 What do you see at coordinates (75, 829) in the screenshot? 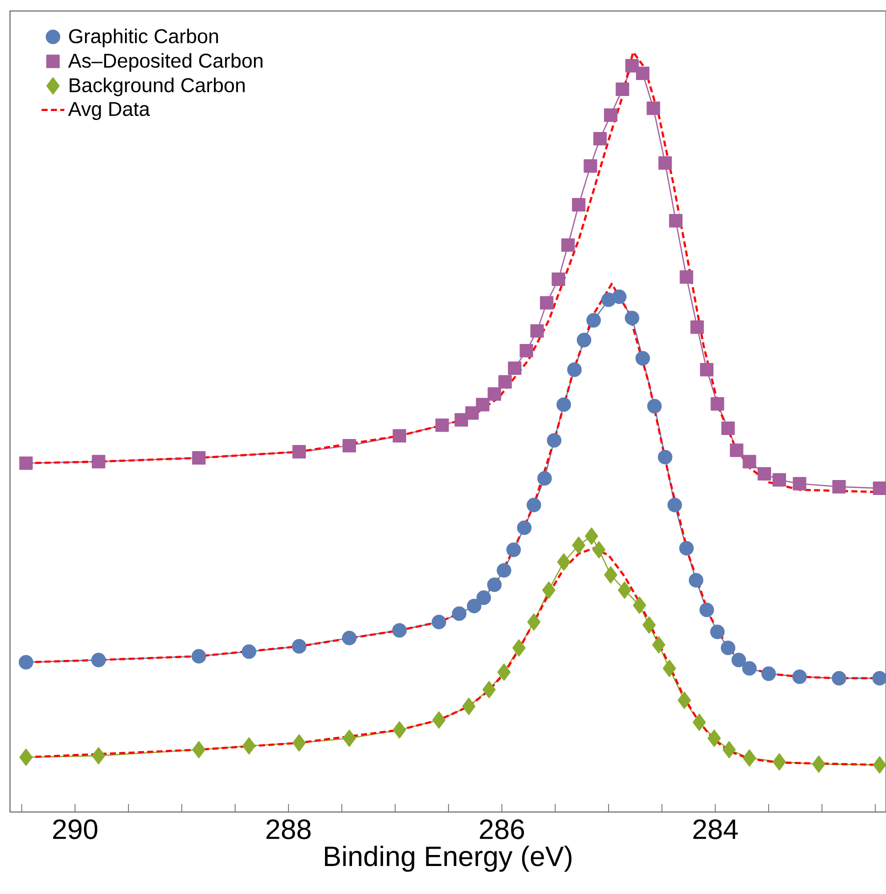
I see `x-tick-label: 290` at bounding box center [75, 829].